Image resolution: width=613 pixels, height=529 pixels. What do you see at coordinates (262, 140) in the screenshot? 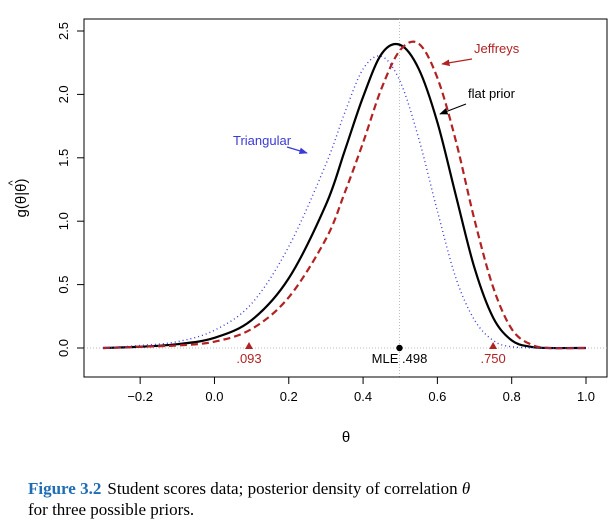
I see `triangular-label: Triangular` at bounding box center [262, 140].